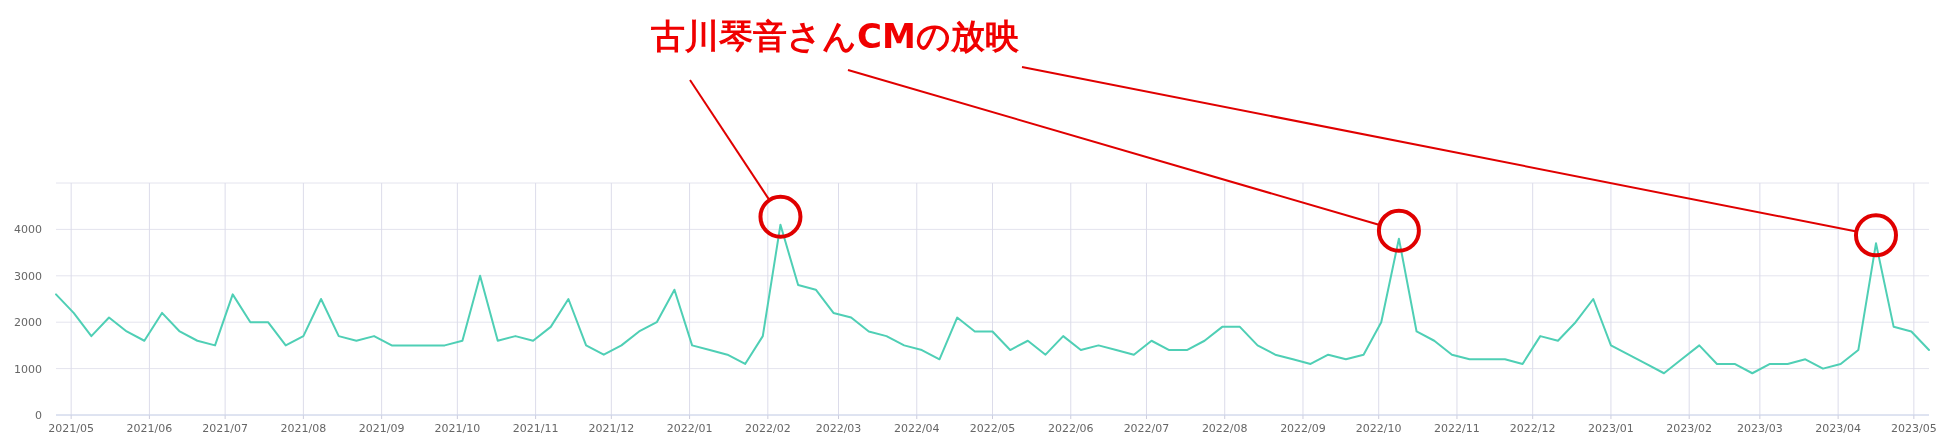  What do you see at coordinates (767, 428) in the screenshot?
I see `x-tick-label: 2022/02` at bounding box center [767, 428].